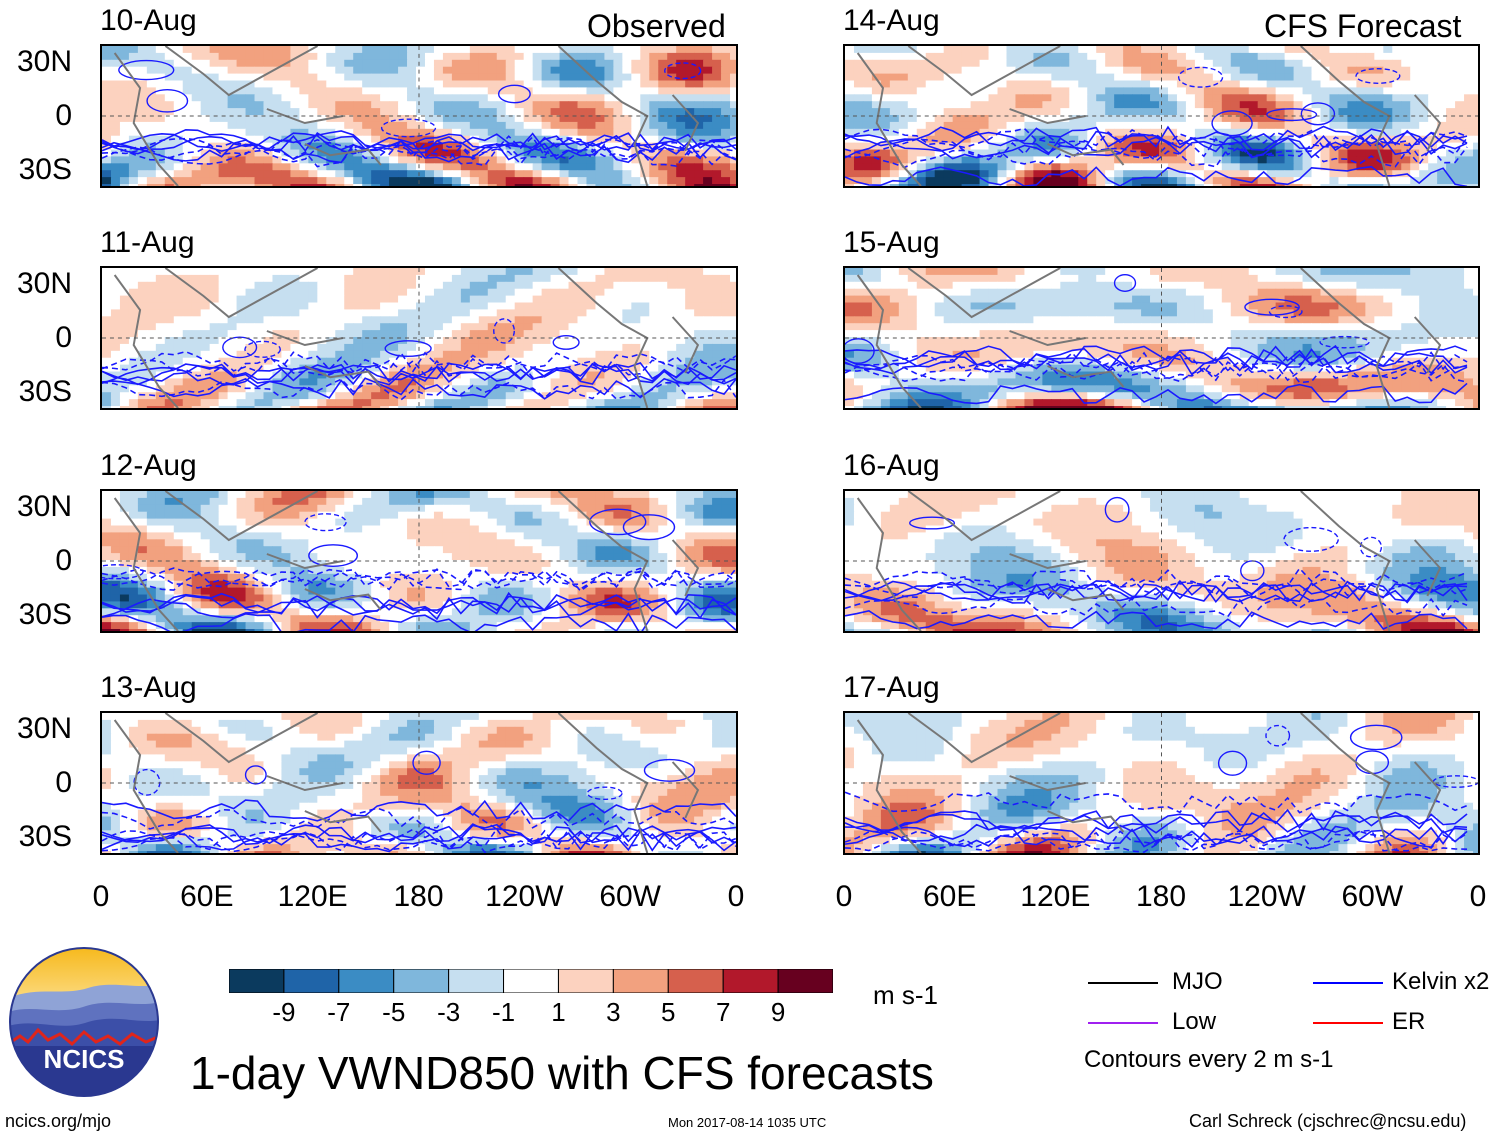  Describe the element at coordinates (566, 342) in the screenshot. I see `kelvin-contour` at that location.